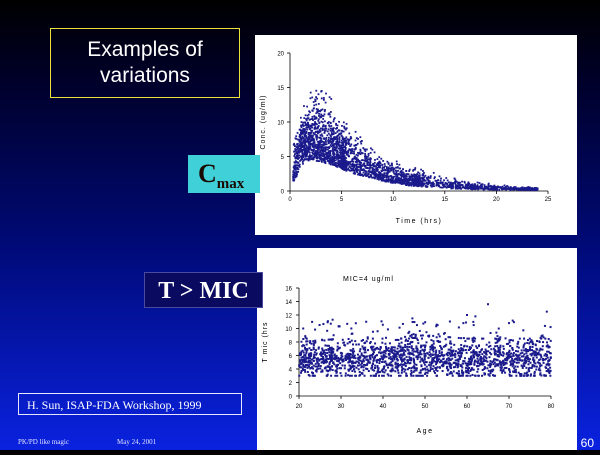 The width and height of the screenshot is (600, 455). Describe the element at coordinates (303, 328) in the screenshot. I see `outlier-point` at that location.